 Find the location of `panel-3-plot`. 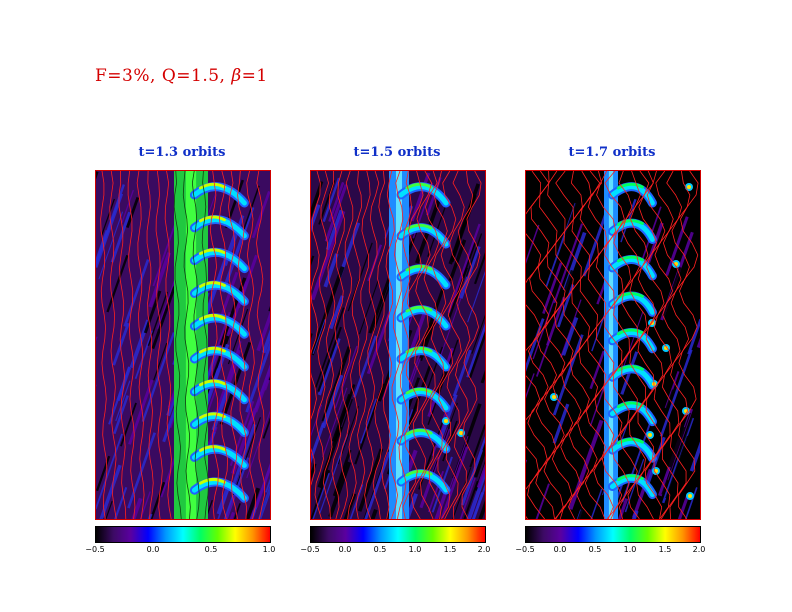

panel-3-plot is located at coordinates (613, 345).